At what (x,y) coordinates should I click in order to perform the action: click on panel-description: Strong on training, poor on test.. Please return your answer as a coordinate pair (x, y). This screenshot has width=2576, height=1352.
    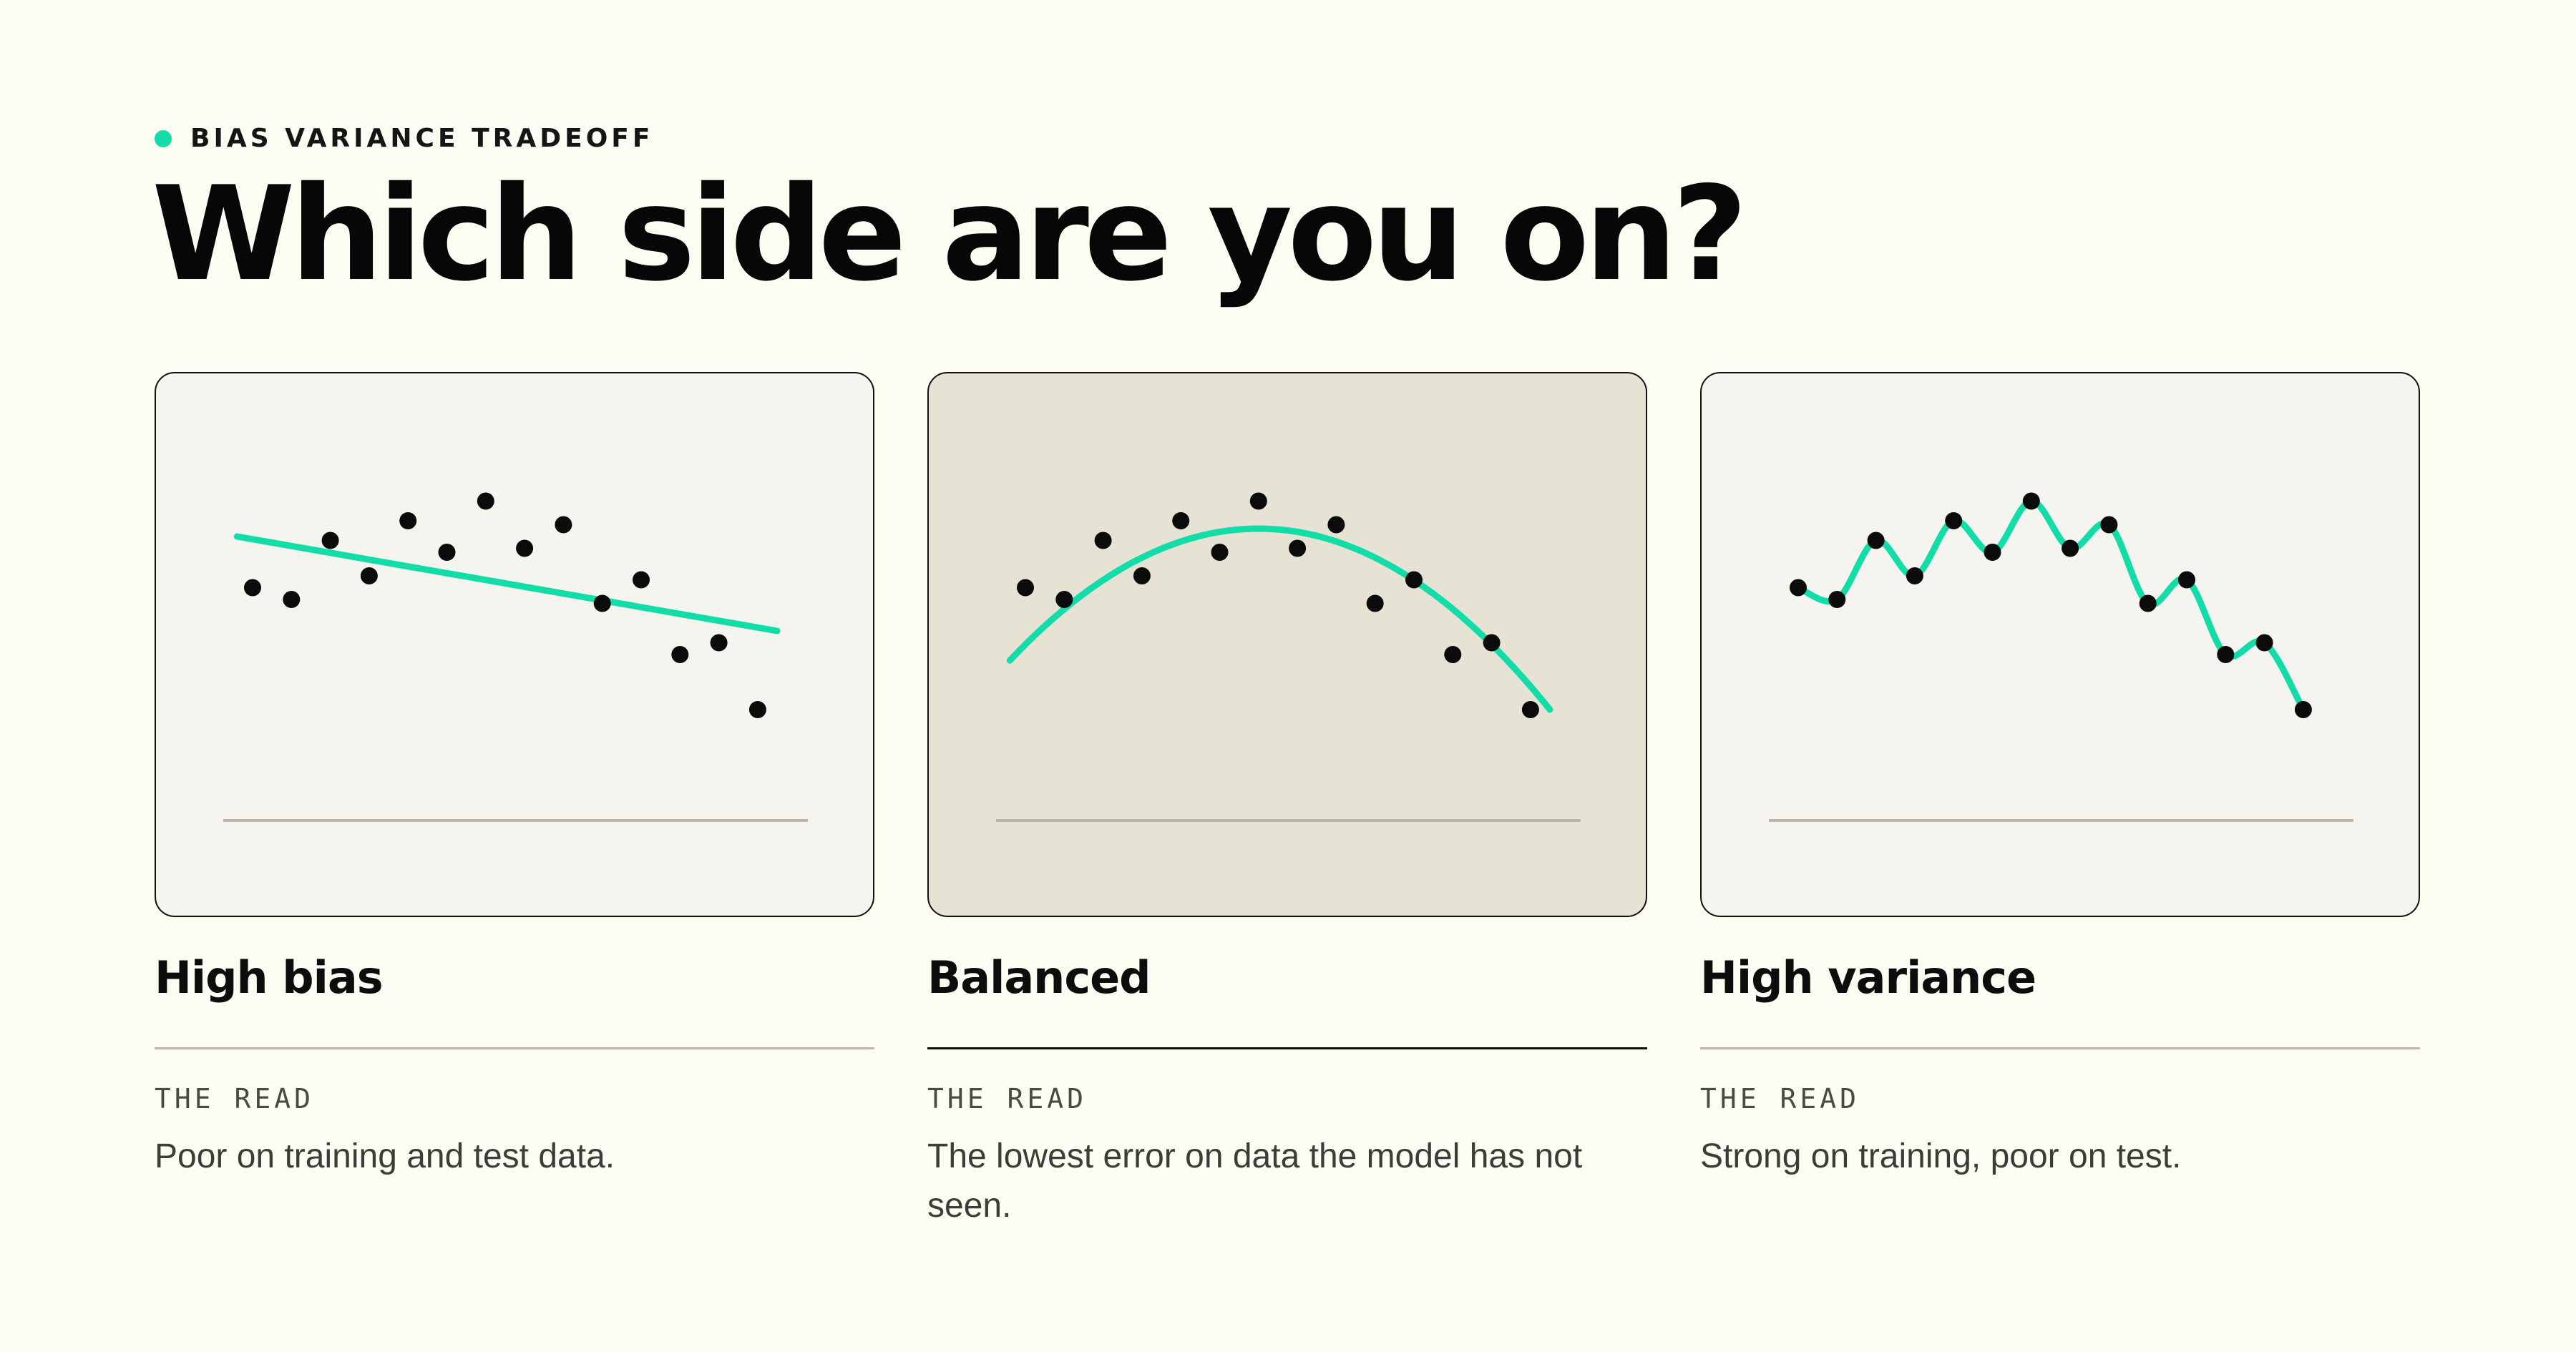
    Looking at the image, I should click on (1941, 1156).